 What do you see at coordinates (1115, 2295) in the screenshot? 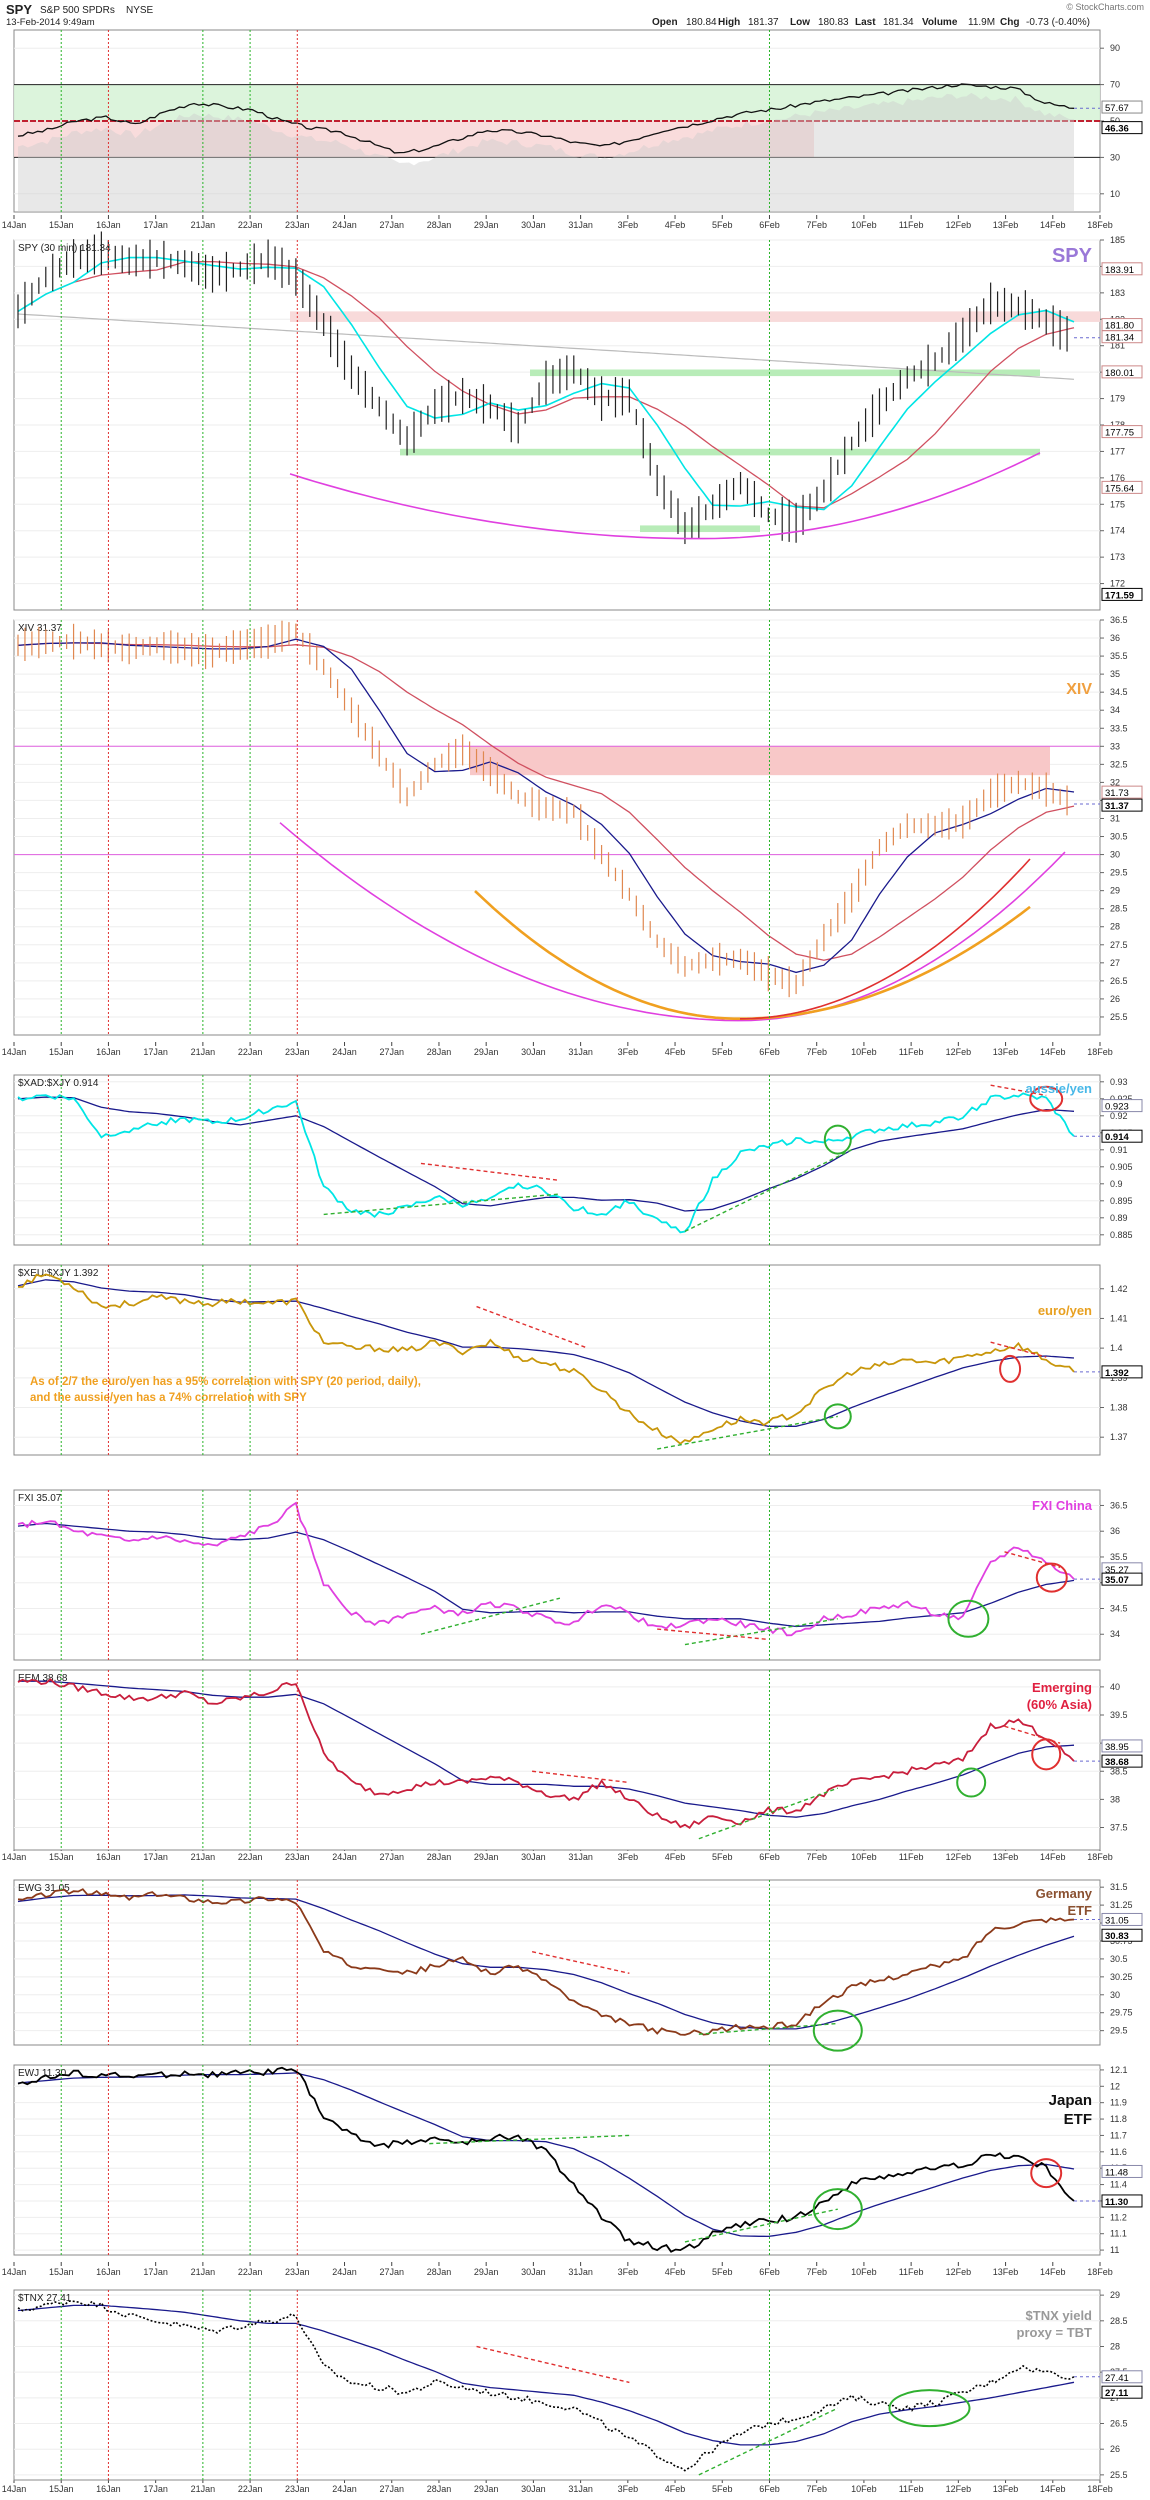
I see `y-tick-label: 29` at bounding box center [1115, 2295].